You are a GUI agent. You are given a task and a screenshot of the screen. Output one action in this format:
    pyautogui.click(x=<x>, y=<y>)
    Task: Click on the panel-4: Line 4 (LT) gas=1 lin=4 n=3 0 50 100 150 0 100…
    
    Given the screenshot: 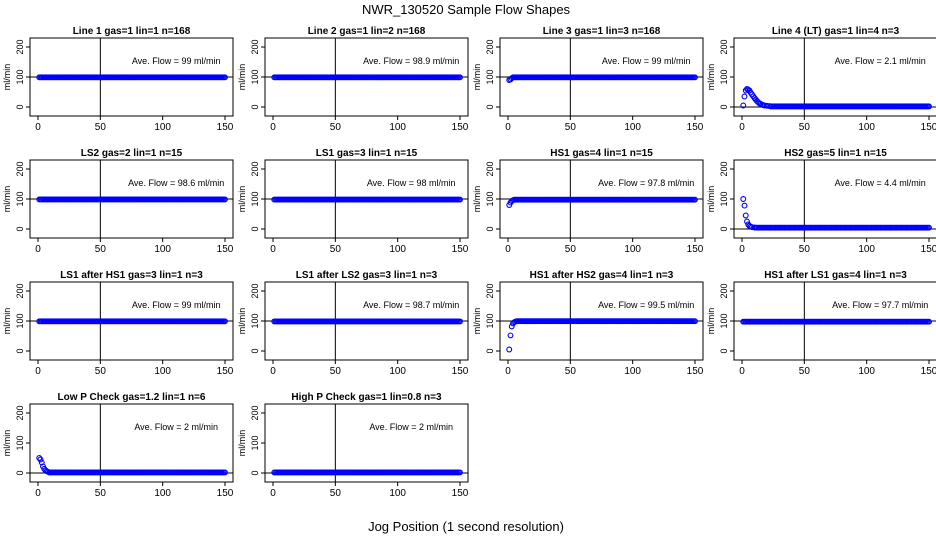 What is the action you would take?
    pyautogui.click(x=821, y=79)
    